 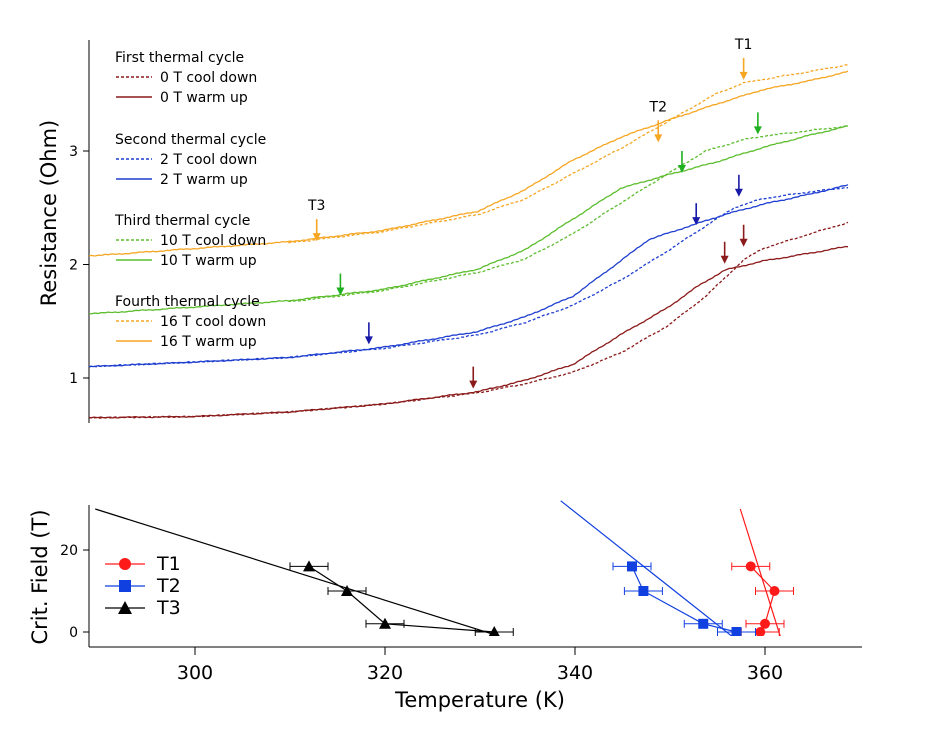 What do you see at coordinates (760, 572) in the screenshot?
I see `fit-line-T1` at bounding box center [760, 572].